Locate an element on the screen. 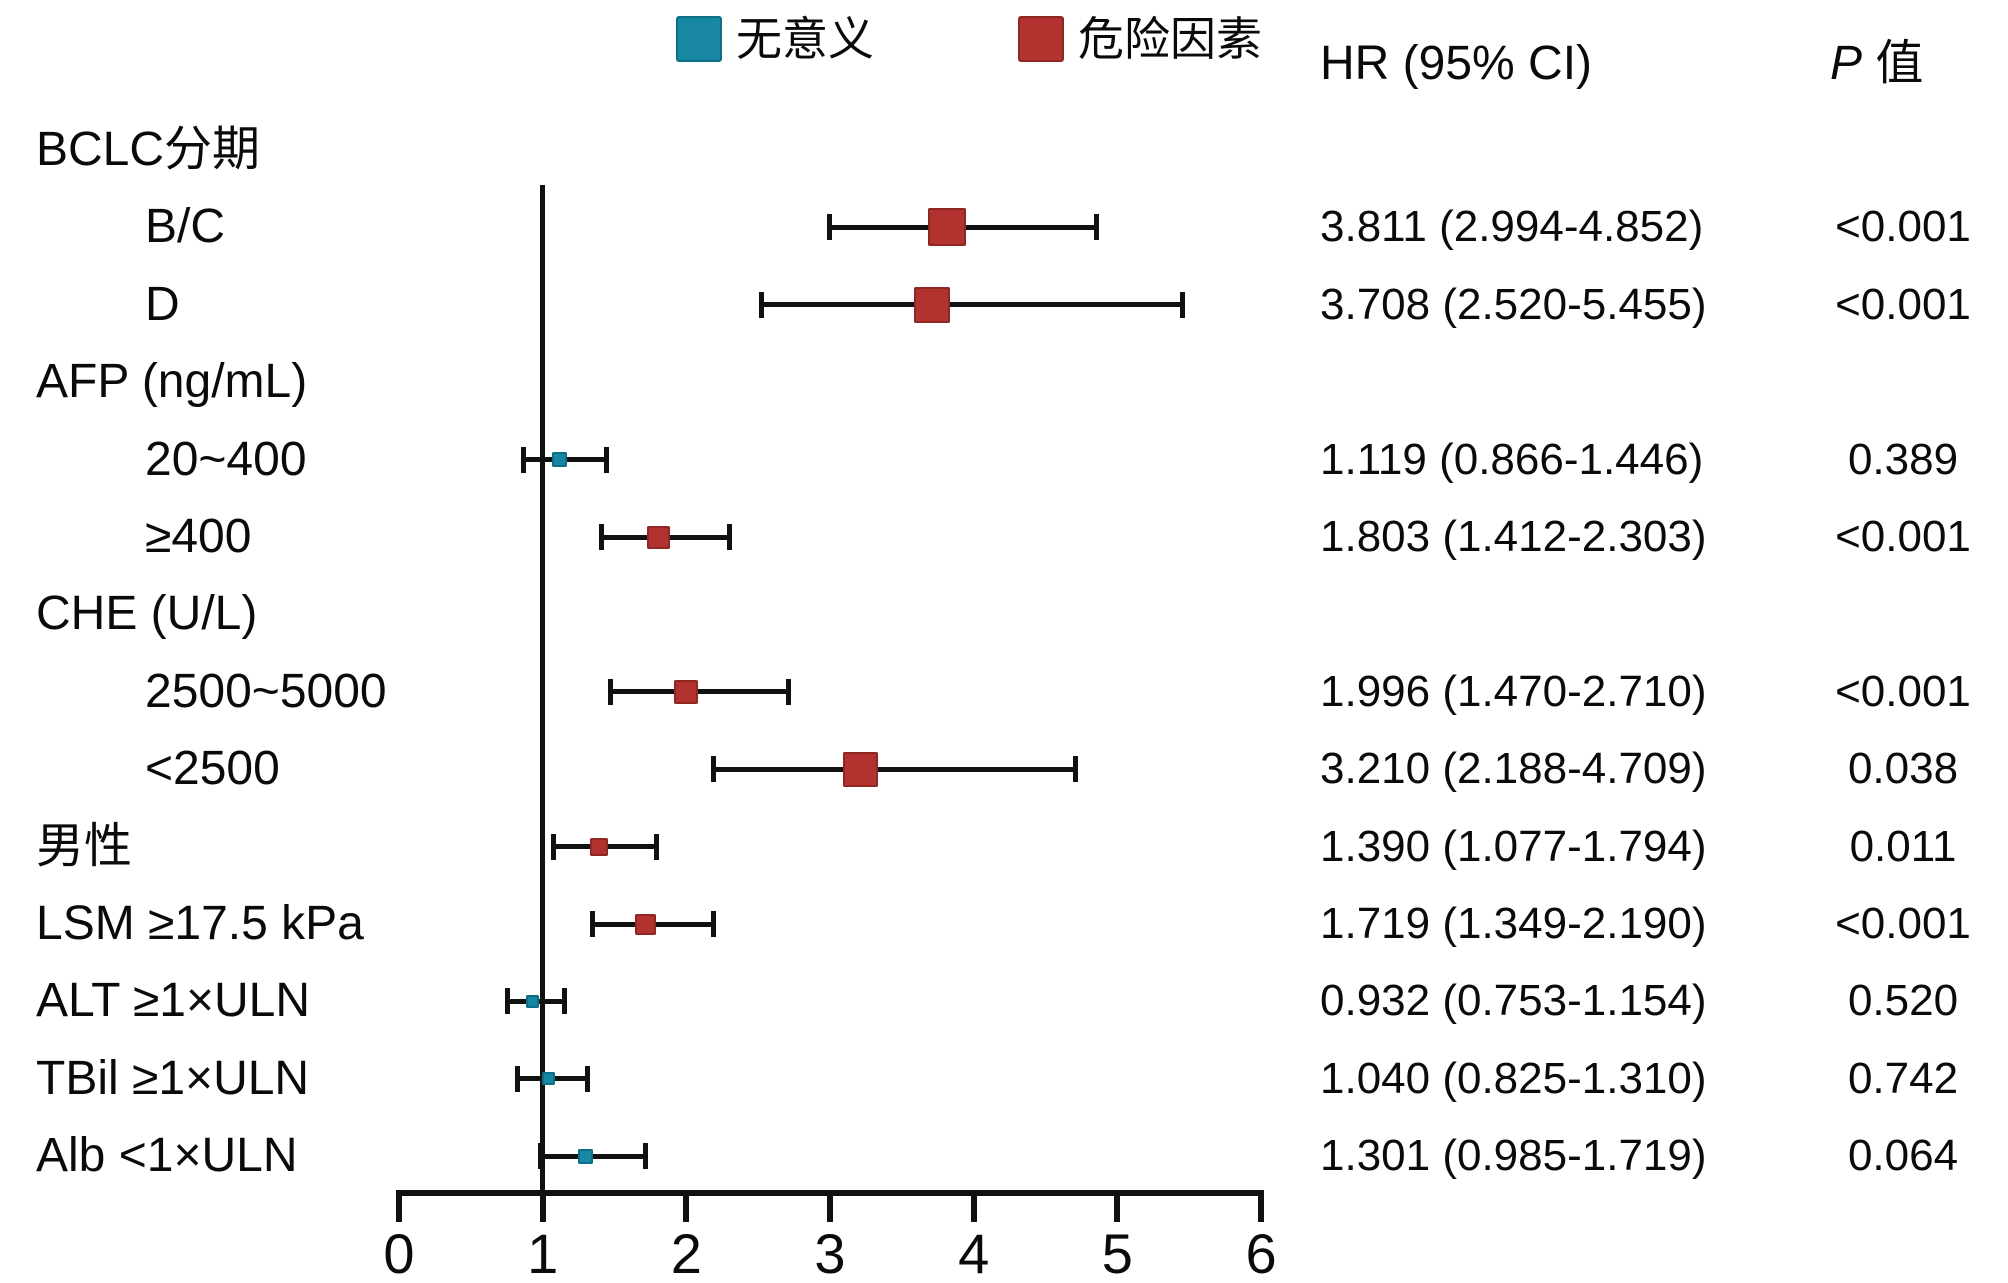 The image size is (2008, 1283). row-label: LSM ≥17.5 kPa is located at coordinates (200, 923).